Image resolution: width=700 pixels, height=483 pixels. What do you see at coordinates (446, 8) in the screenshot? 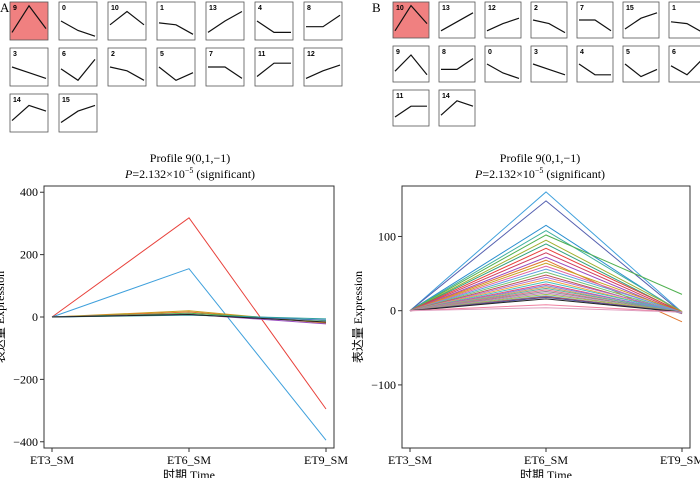
I see `b-tile-label: 13` at bounding box center [446, 8].